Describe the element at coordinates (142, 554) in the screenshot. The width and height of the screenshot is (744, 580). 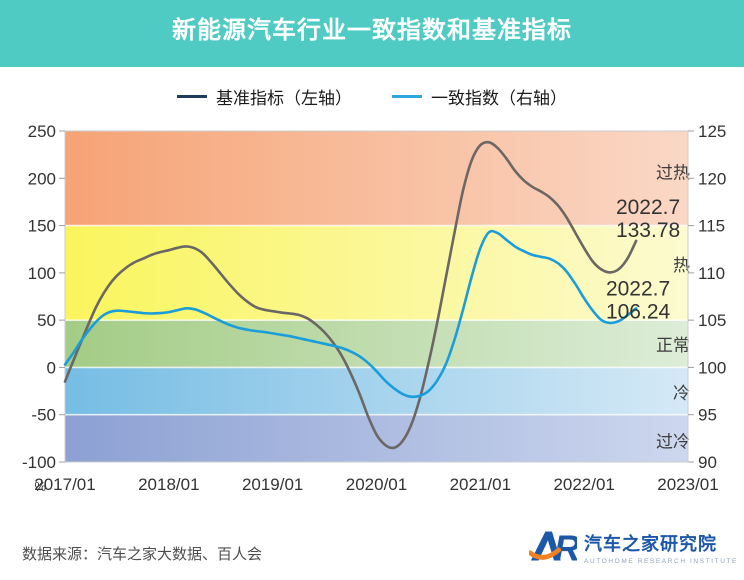
I see `data-source-note: 数据来源：汽车之家大数据、百人会` at that location.